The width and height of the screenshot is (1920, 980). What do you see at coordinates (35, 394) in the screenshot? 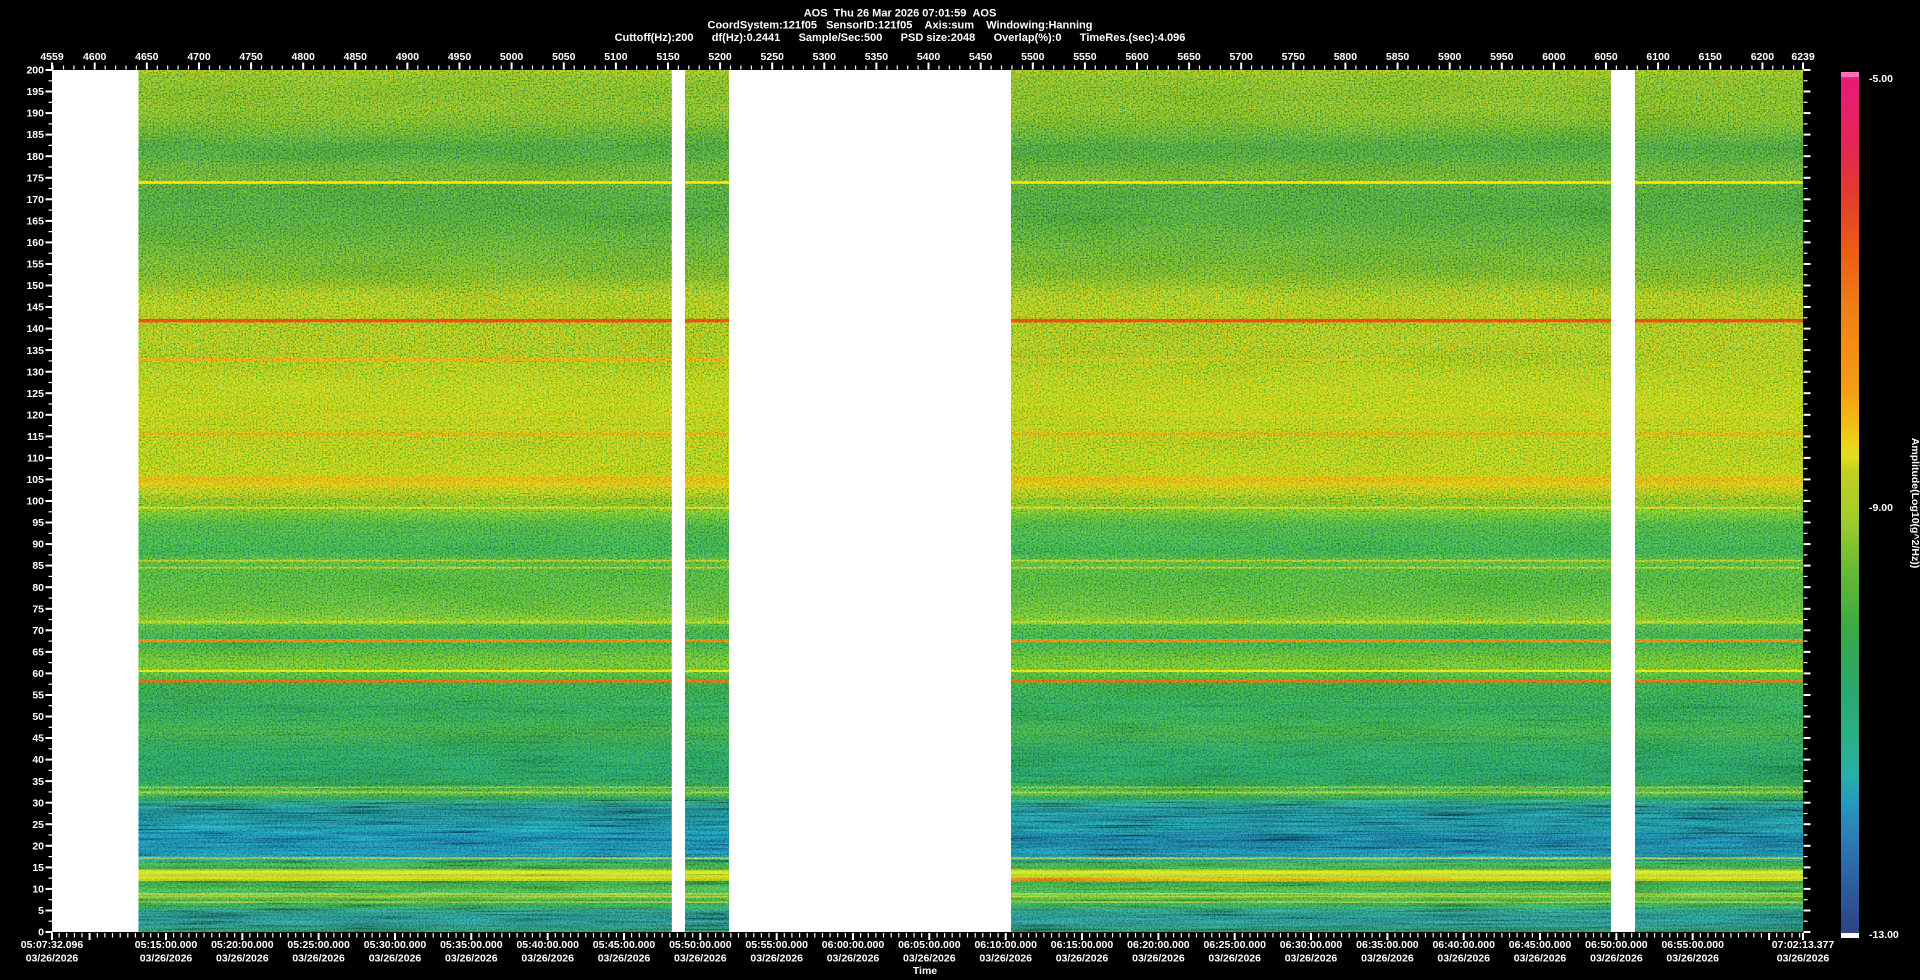
I see `svg-text: 125` at bounding box center [35, 394].